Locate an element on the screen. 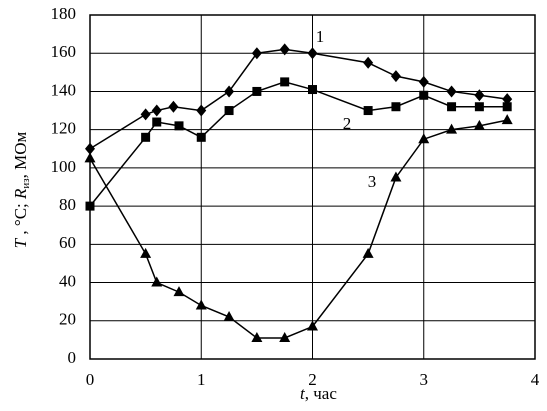 This screenshot has width=547, height=411. y-tick-label: 20 is located at coordinates (67, 319).